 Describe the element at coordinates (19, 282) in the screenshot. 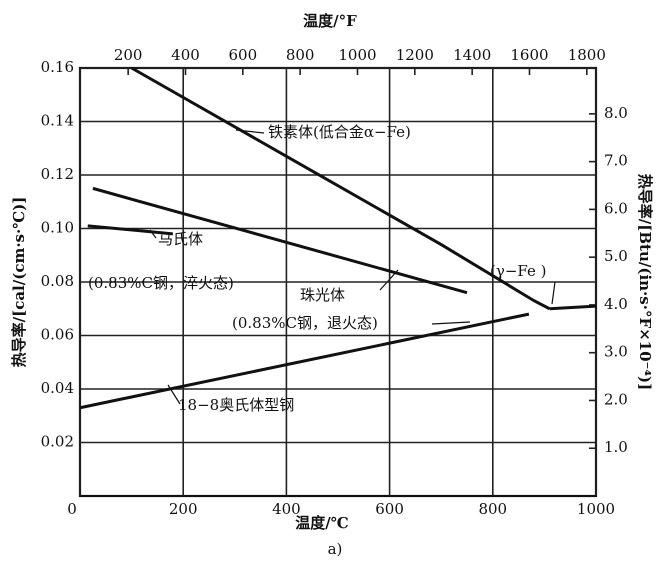

I see `y-axis-title: 热导率/[cal/(cm·s·℃)]` at that location.